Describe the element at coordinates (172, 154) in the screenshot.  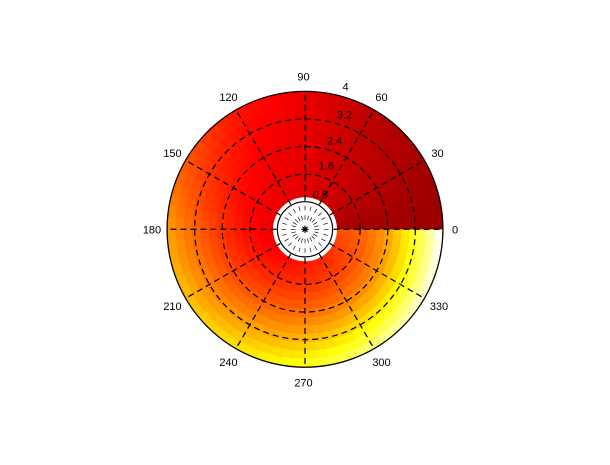
I see `svg-text: 150` at that location.